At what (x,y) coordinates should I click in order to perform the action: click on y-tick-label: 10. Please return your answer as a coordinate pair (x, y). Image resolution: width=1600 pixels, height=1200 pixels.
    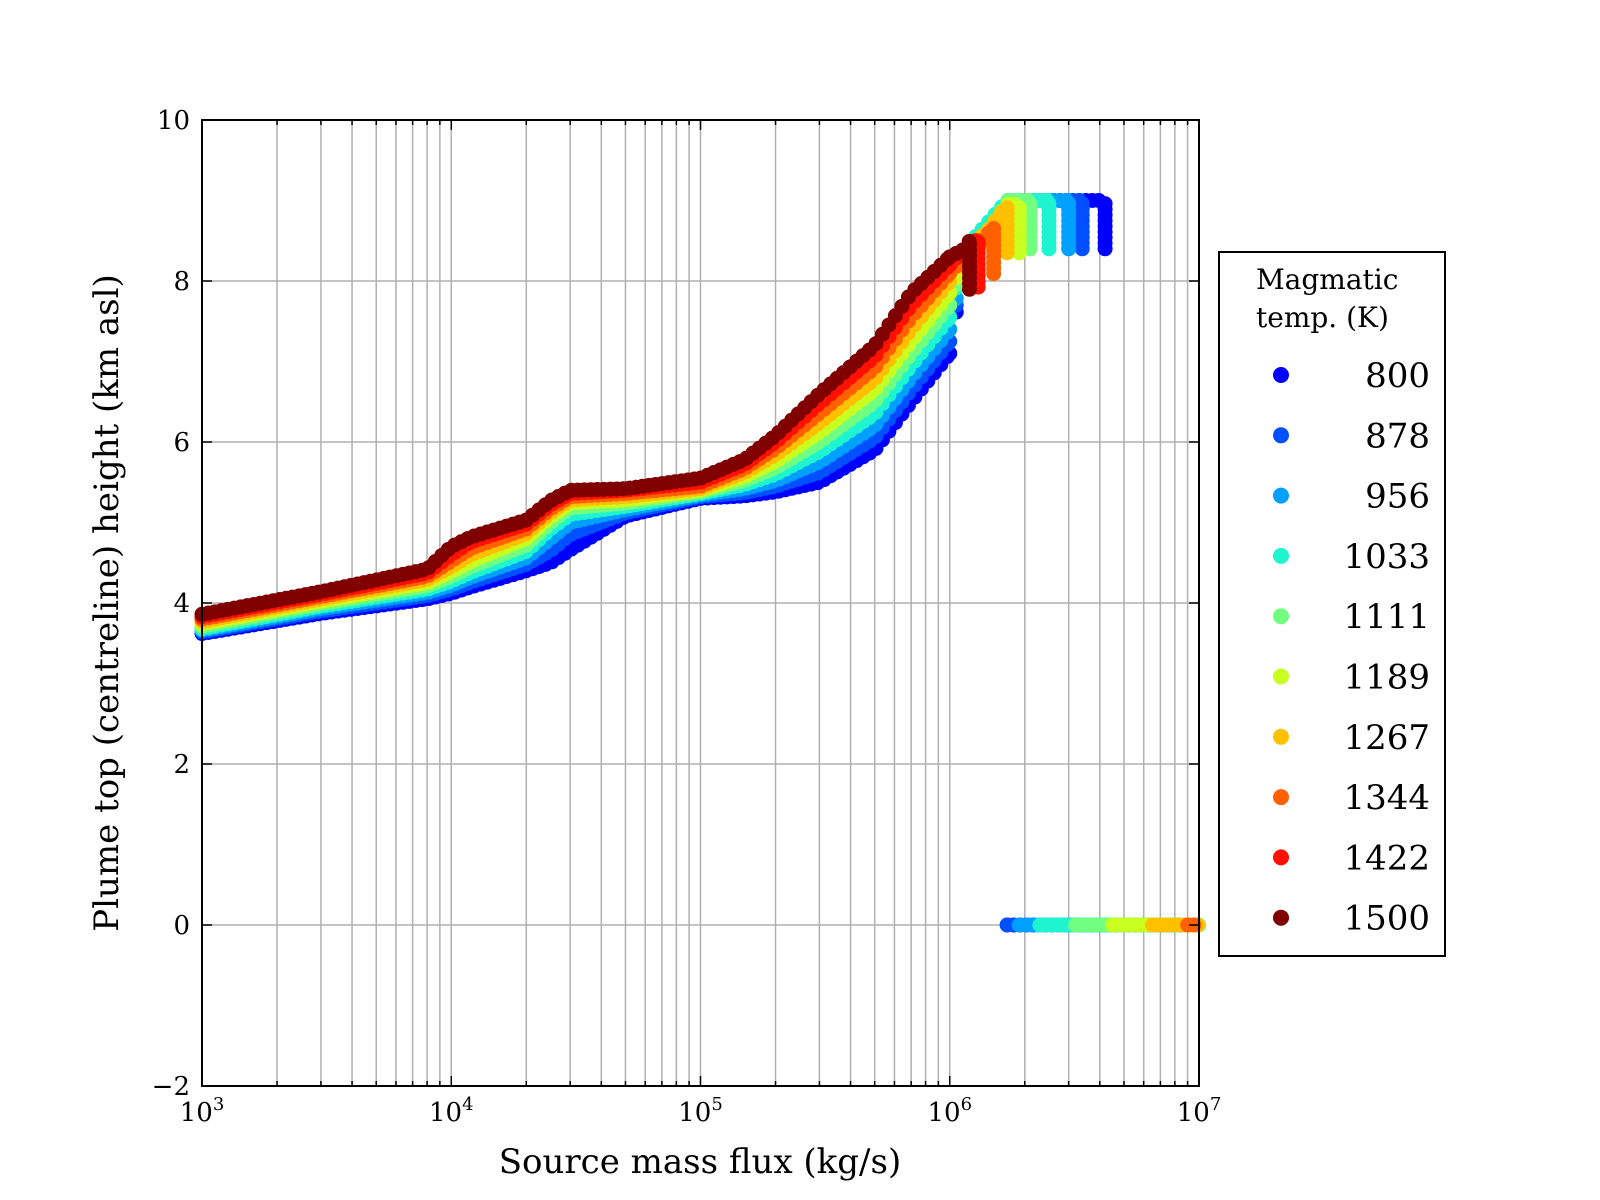
    Looking at the image, I should click on (173, 121).